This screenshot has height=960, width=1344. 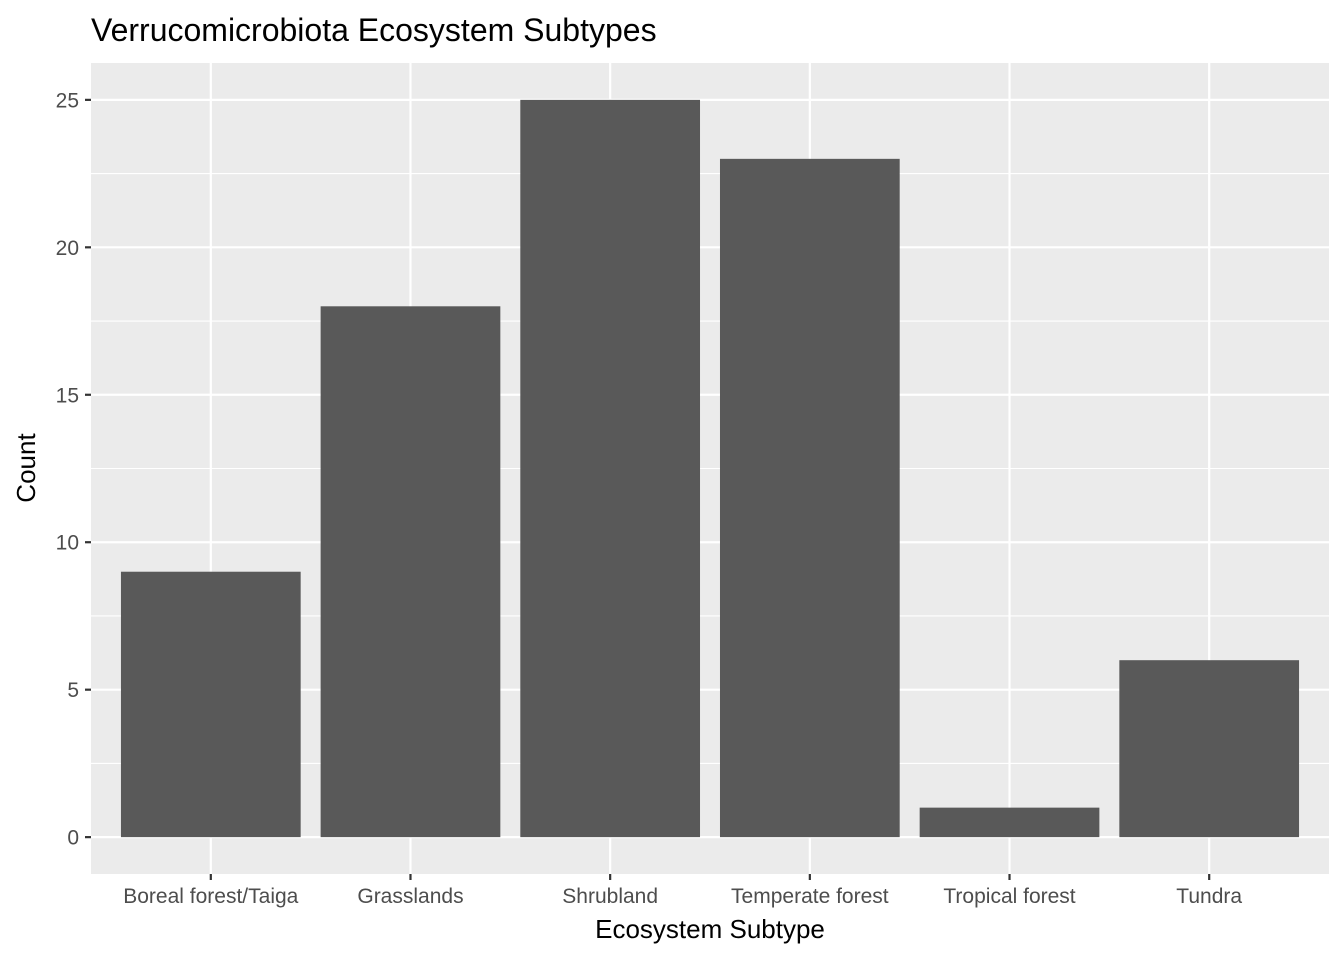 What do you see at coordinates (67, 395) in the screenshot?
I see `y-tick-label: 15` at bounding box center [67, 395].